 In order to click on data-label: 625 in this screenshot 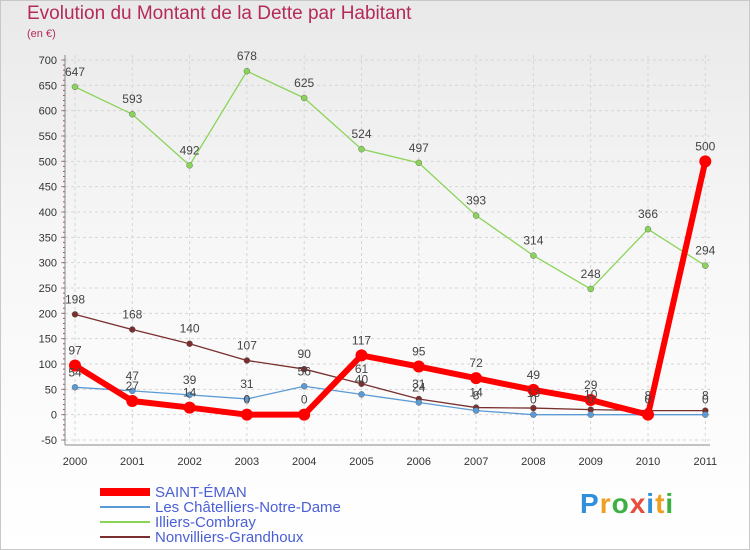, I will do `click(304, 83)`.